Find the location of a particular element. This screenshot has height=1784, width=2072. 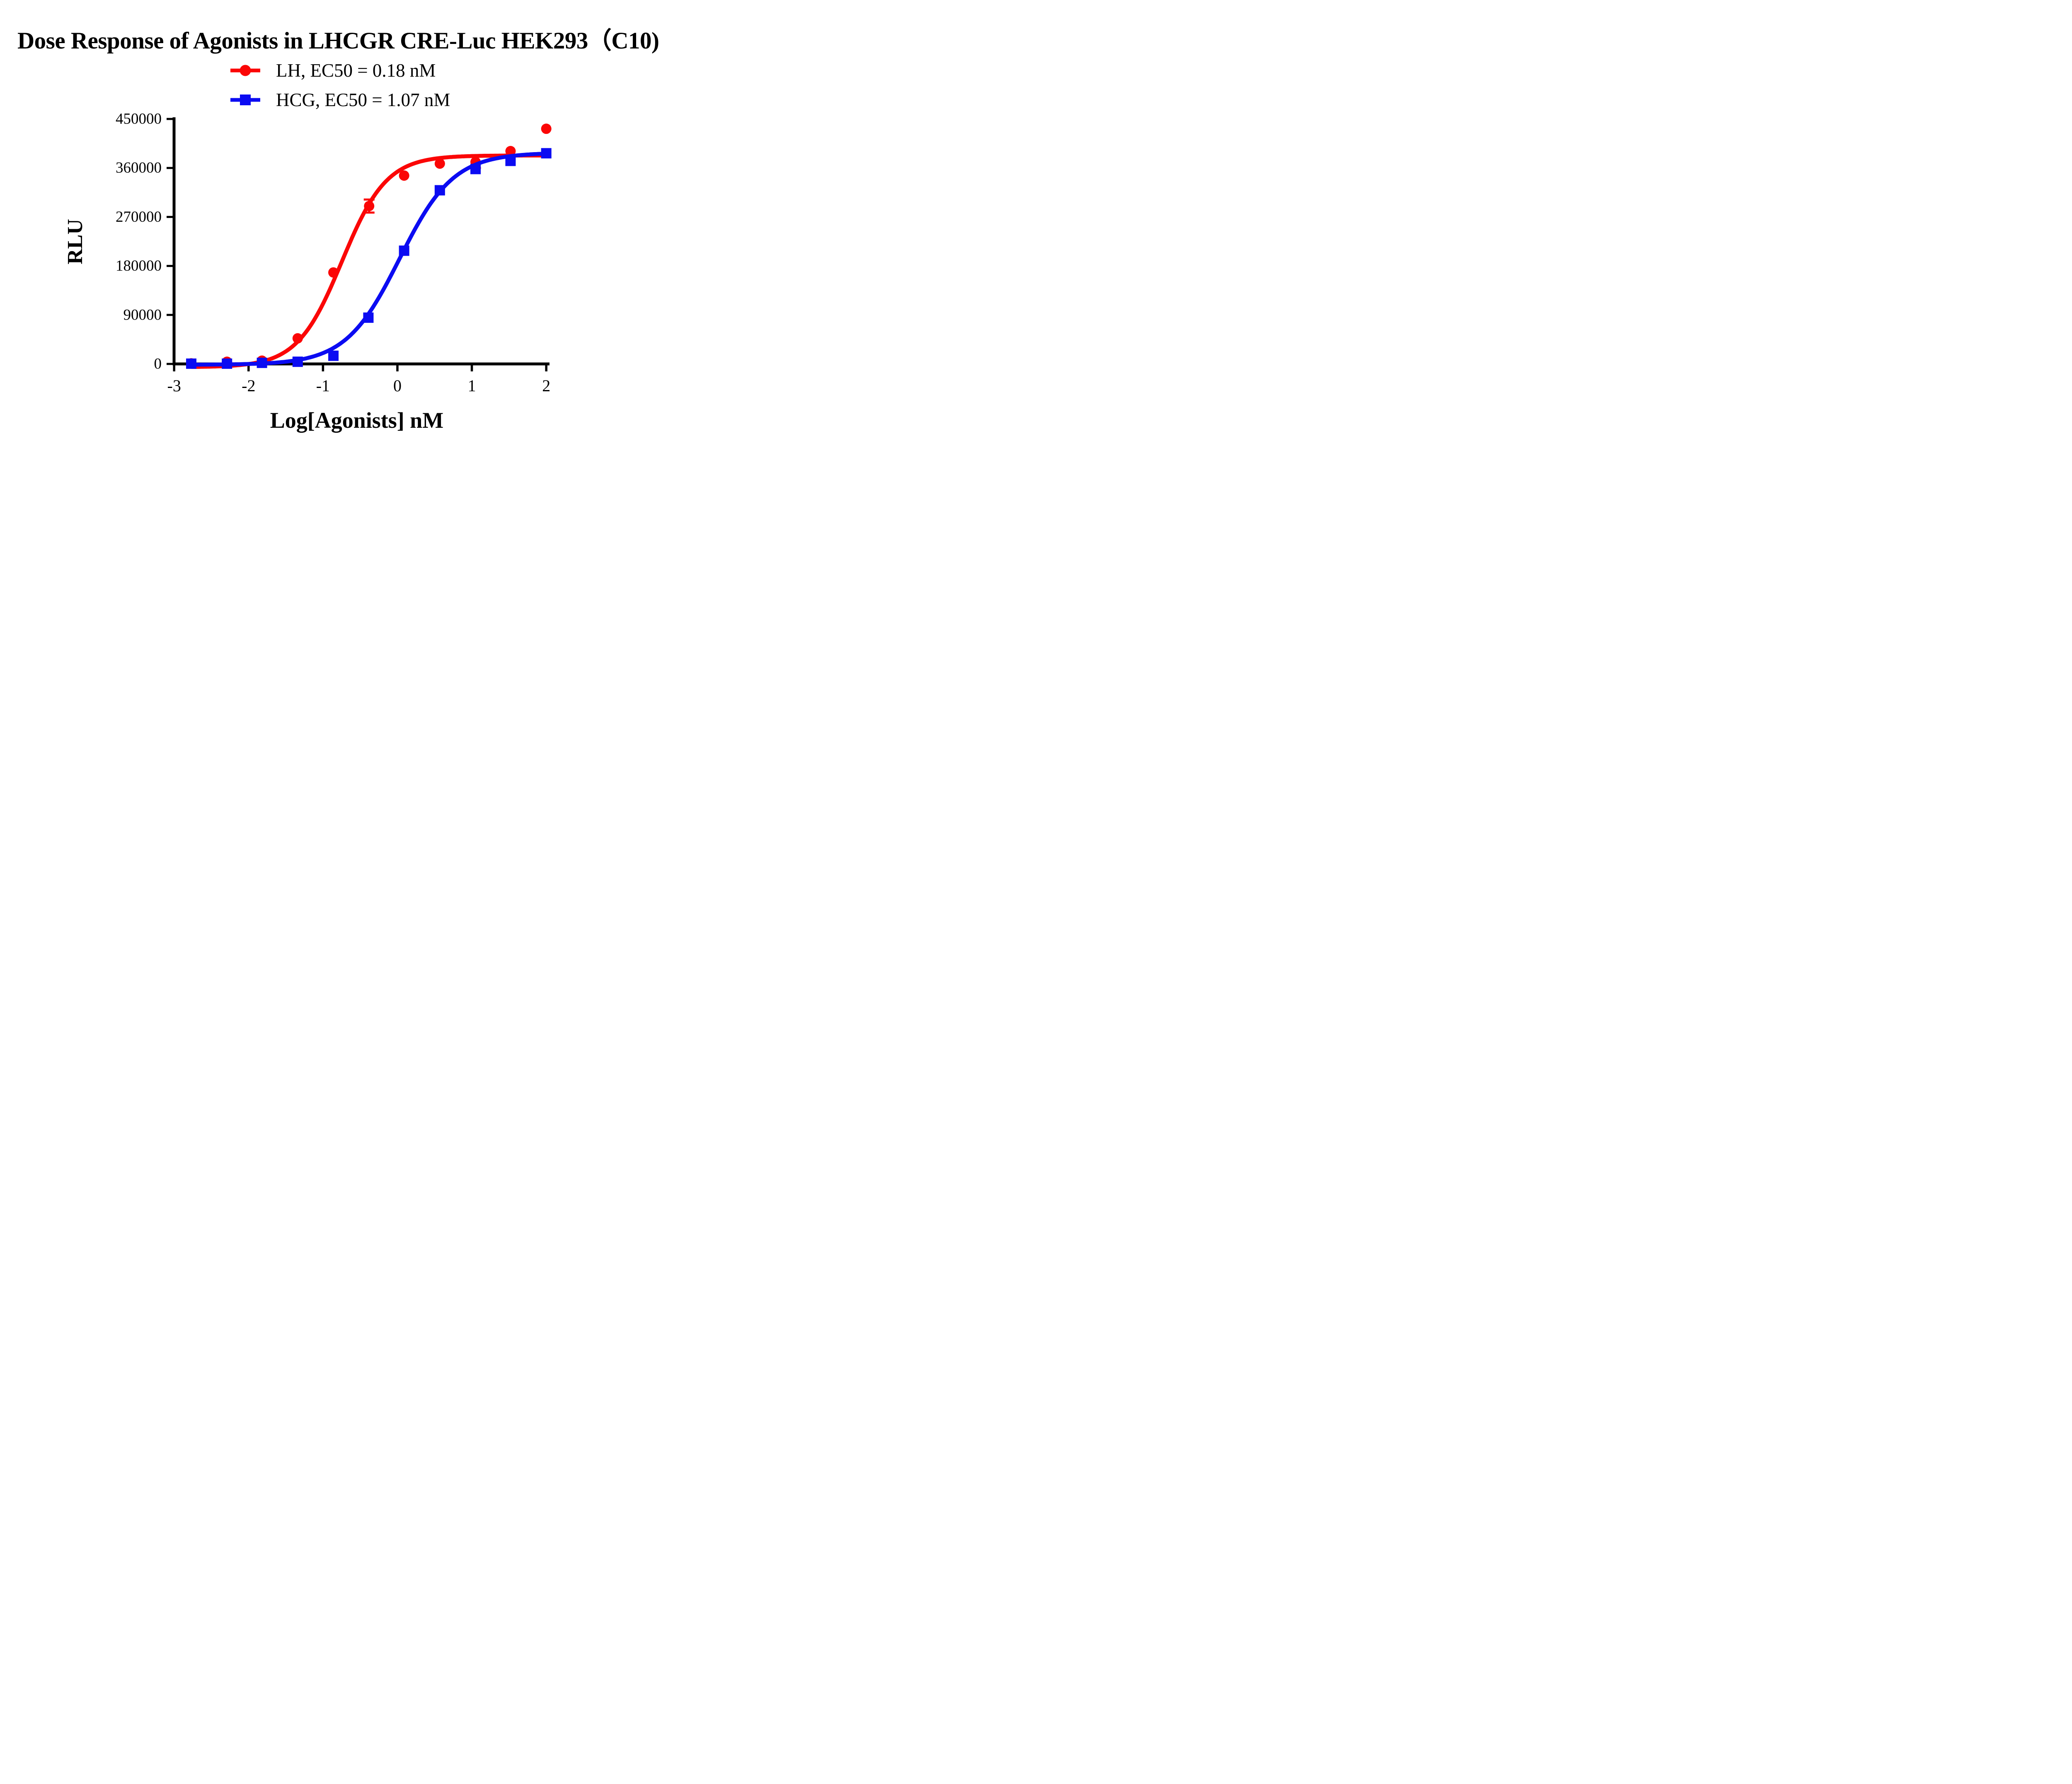

hcg-legend-square-icon is located at coordinates (245, 100).